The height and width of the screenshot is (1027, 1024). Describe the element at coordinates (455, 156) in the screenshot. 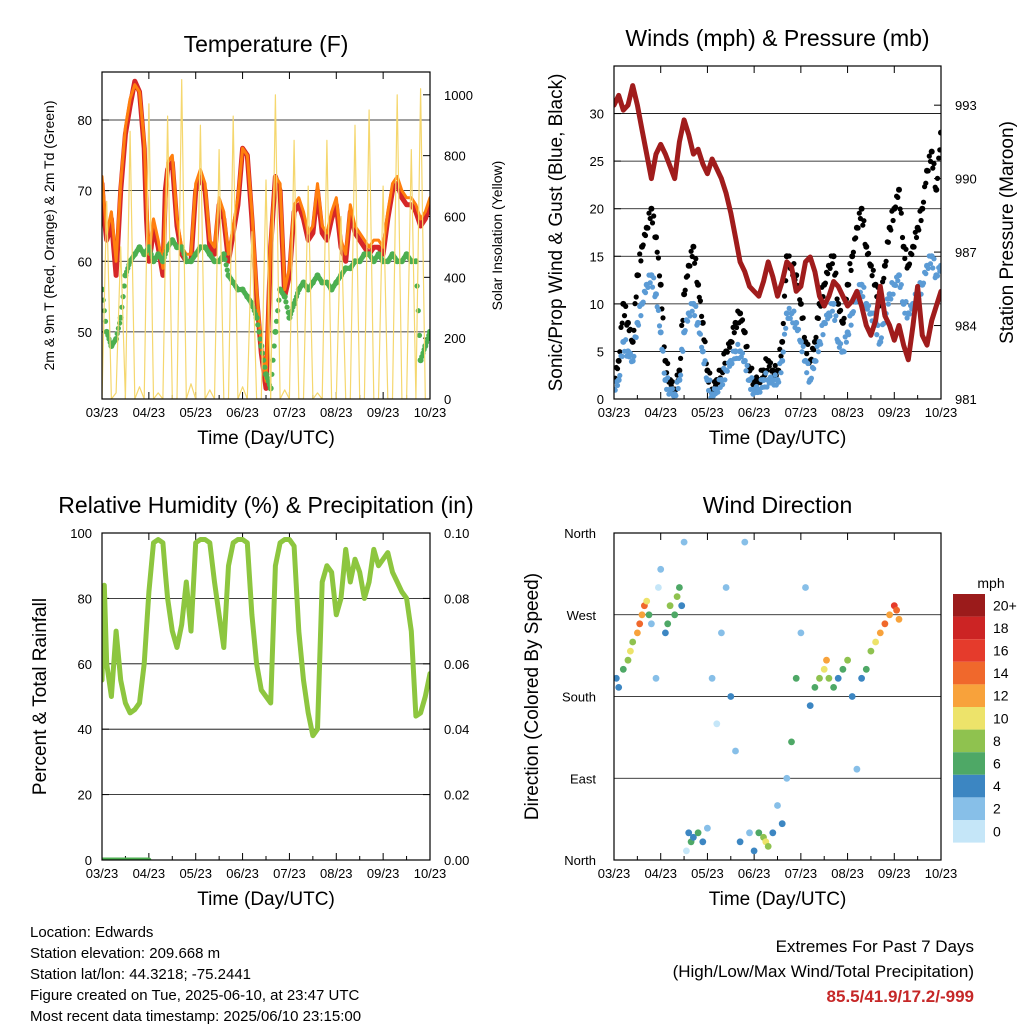

I see `y2-tick-label: 800` at that location.